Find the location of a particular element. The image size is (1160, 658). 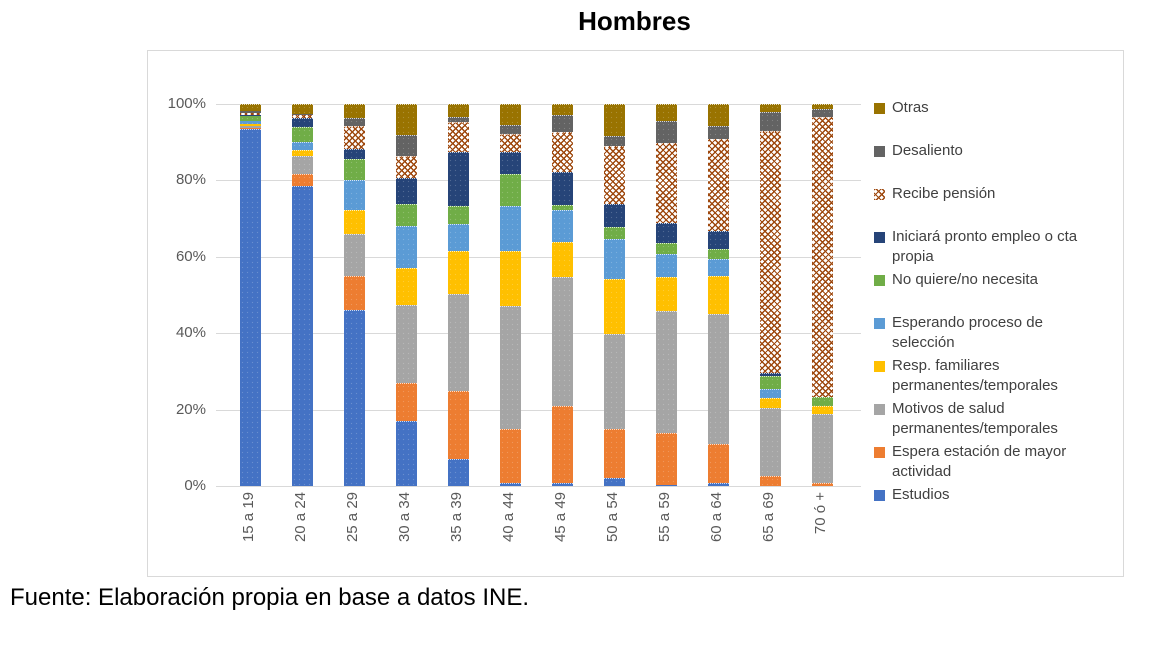

legend-label: Estudios is located at coordinates (921, 494).